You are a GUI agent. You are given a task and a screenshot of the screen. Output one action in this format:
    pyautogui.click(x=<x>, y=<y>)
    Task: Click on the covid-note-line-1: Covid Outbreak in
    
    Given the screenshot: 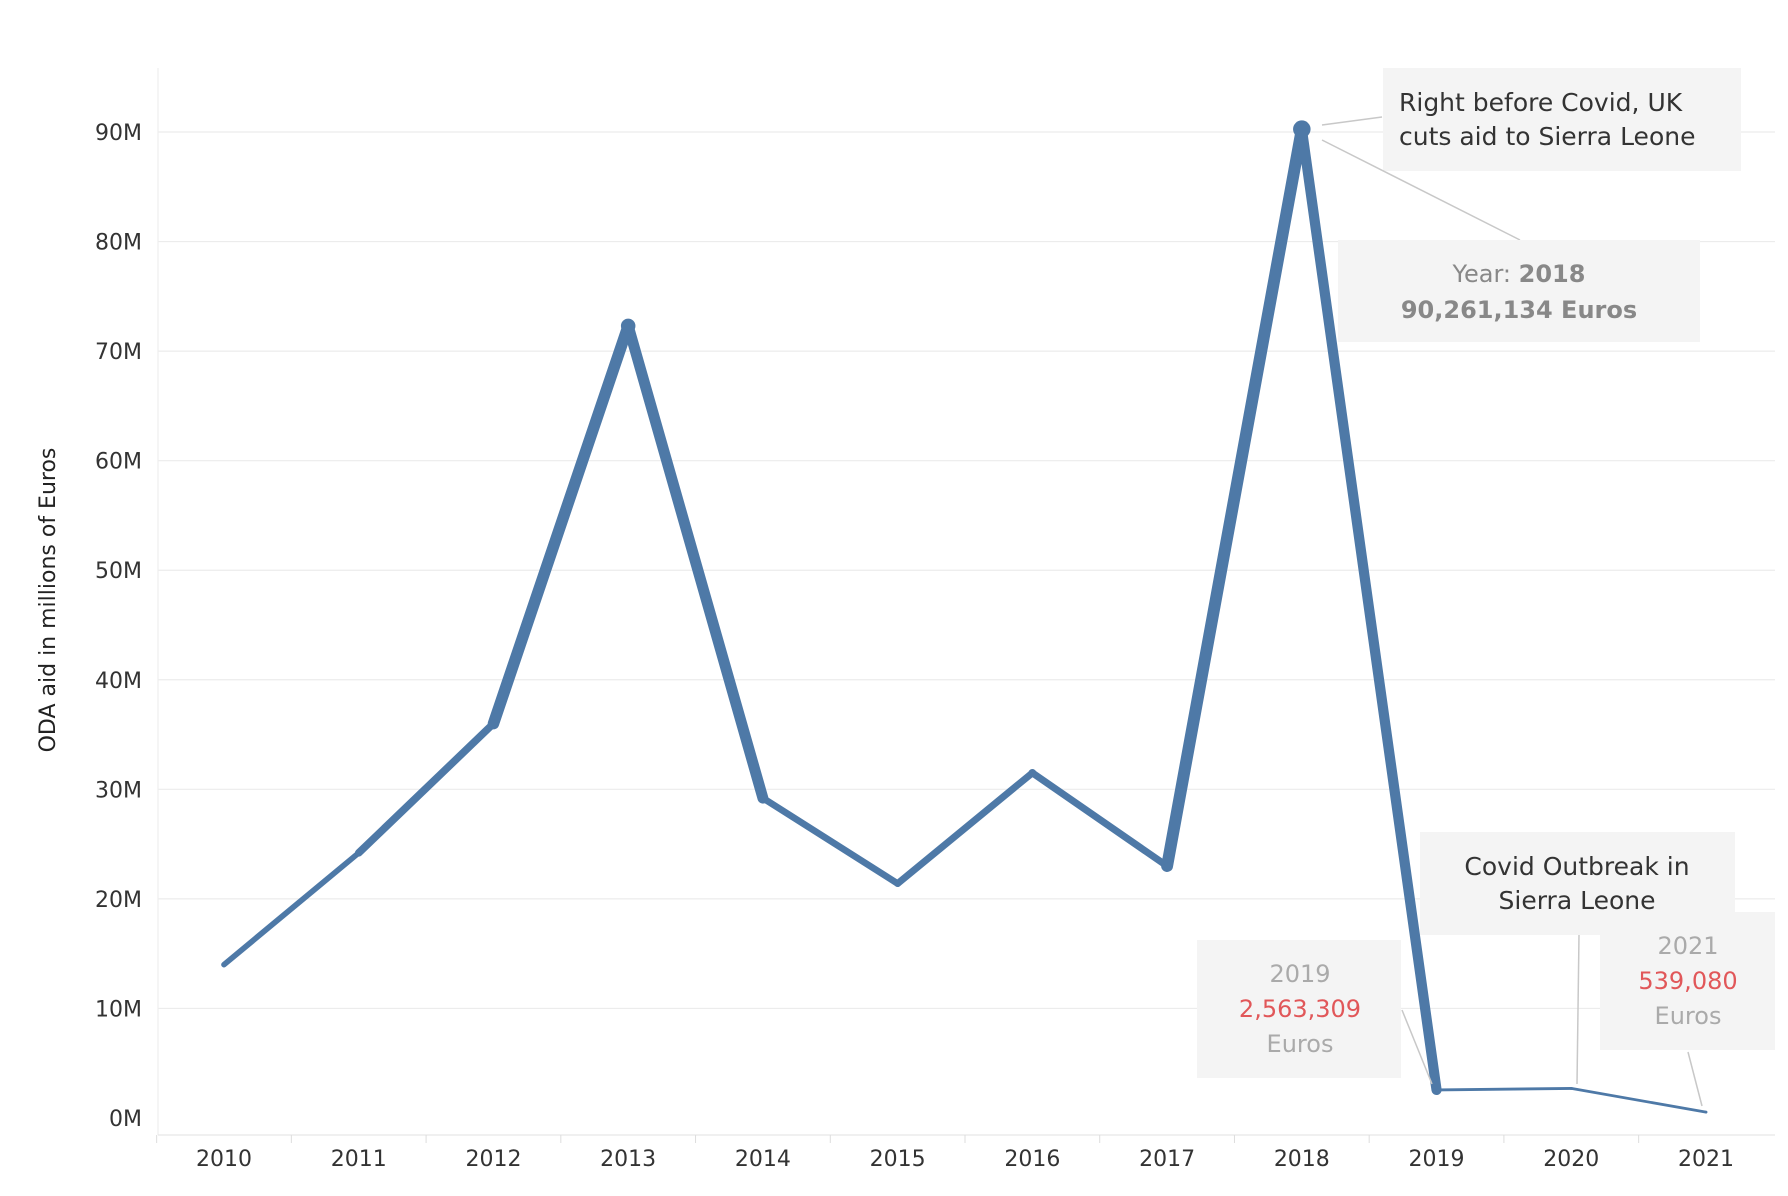 What is the action you would take?
    pyautogui.click(x=1576, y=866)
    